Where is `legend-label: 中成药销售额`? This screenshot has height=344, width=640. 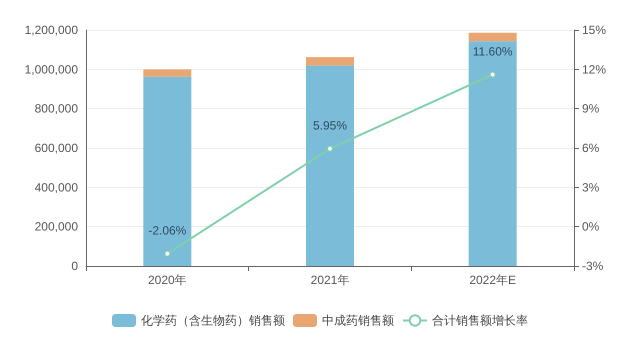 legend-label: 中成药销售额 is located at coordinates (358, 321).